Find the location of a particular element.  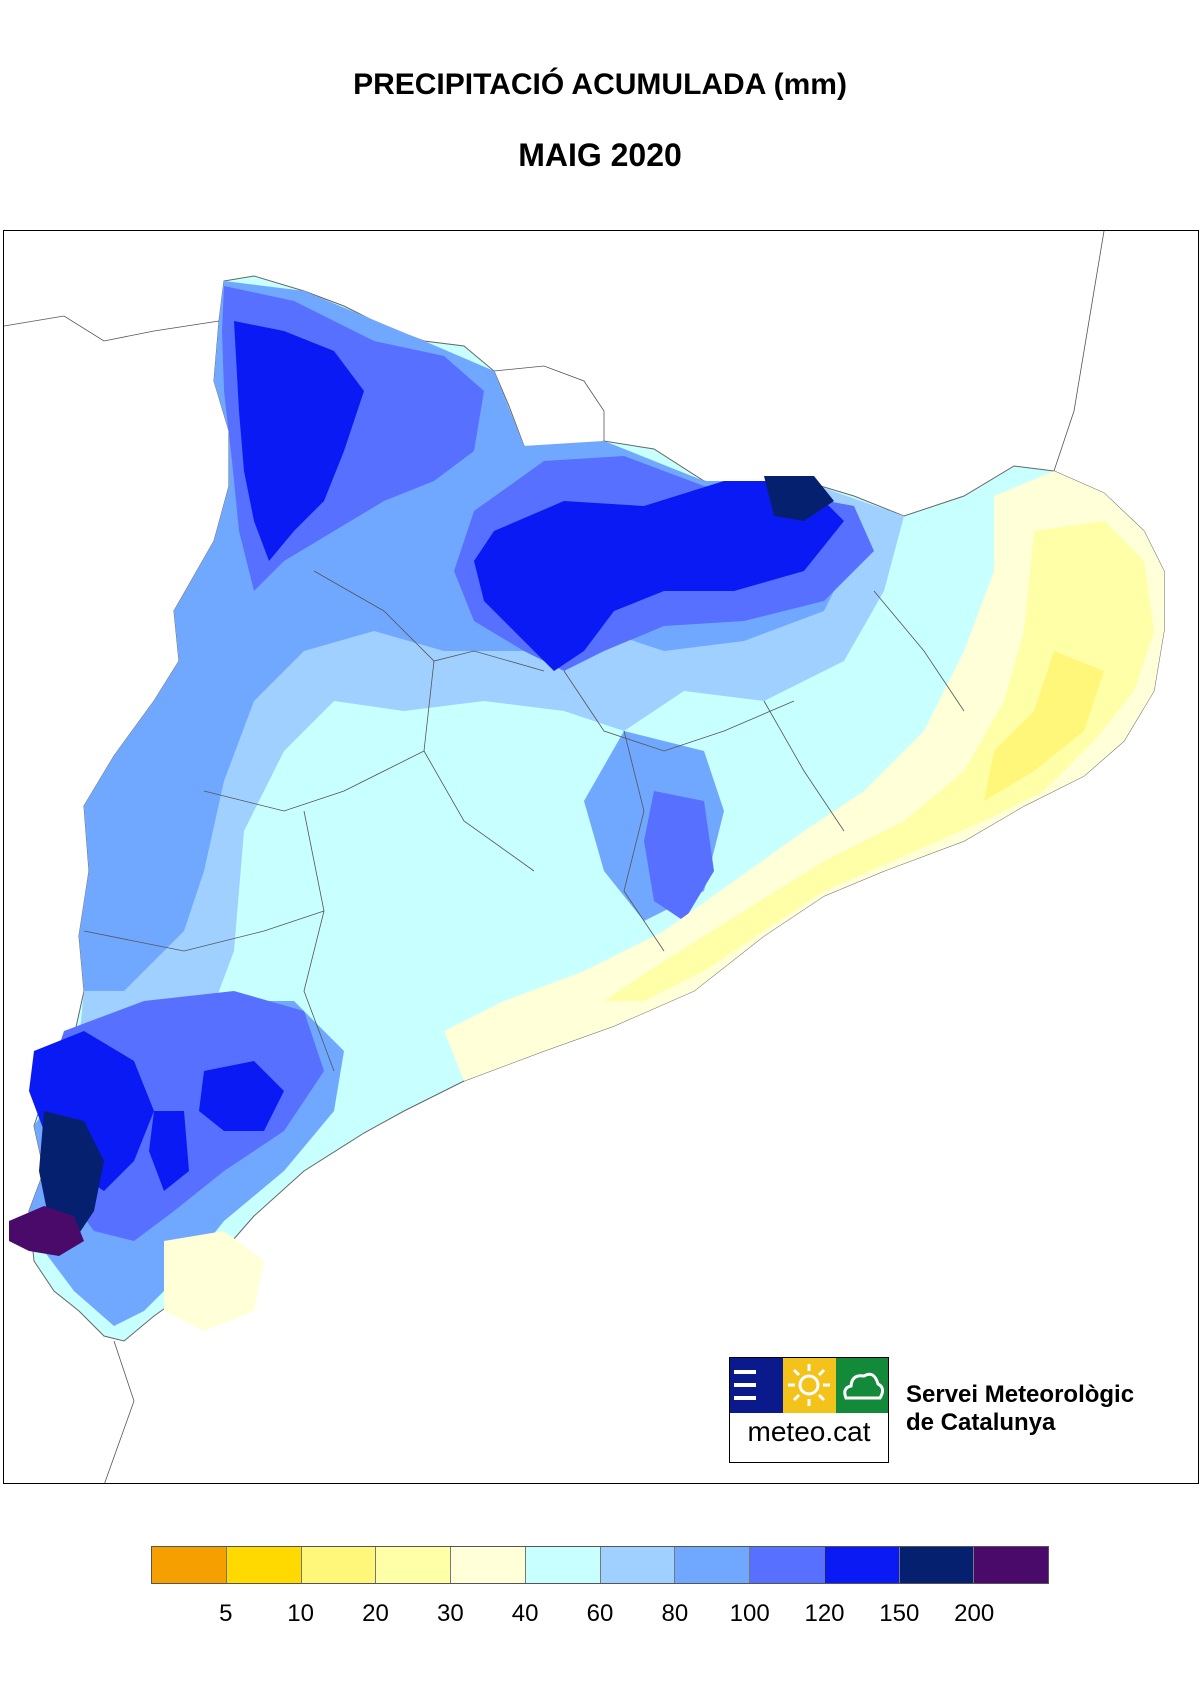

legend-tick-label: 20 is located at coordinates (375, 1613).